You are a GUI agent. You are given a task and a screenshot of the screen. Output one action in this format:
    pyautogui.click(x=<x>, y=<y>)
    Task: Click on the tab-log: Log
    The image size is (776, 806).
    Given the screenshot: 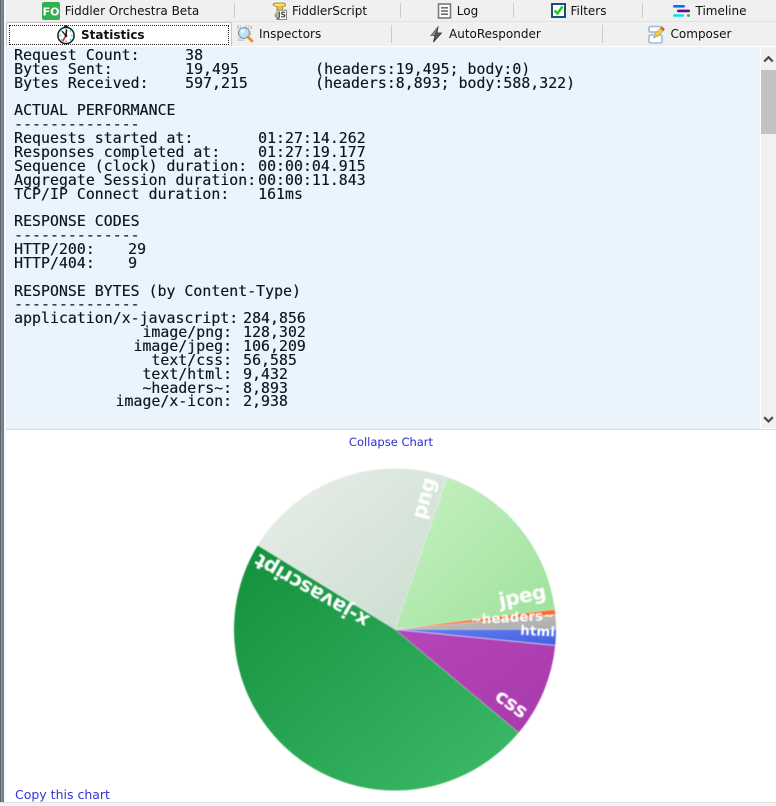 What is the action you would take?
    pyautogui.click(x=457, y=10)
    